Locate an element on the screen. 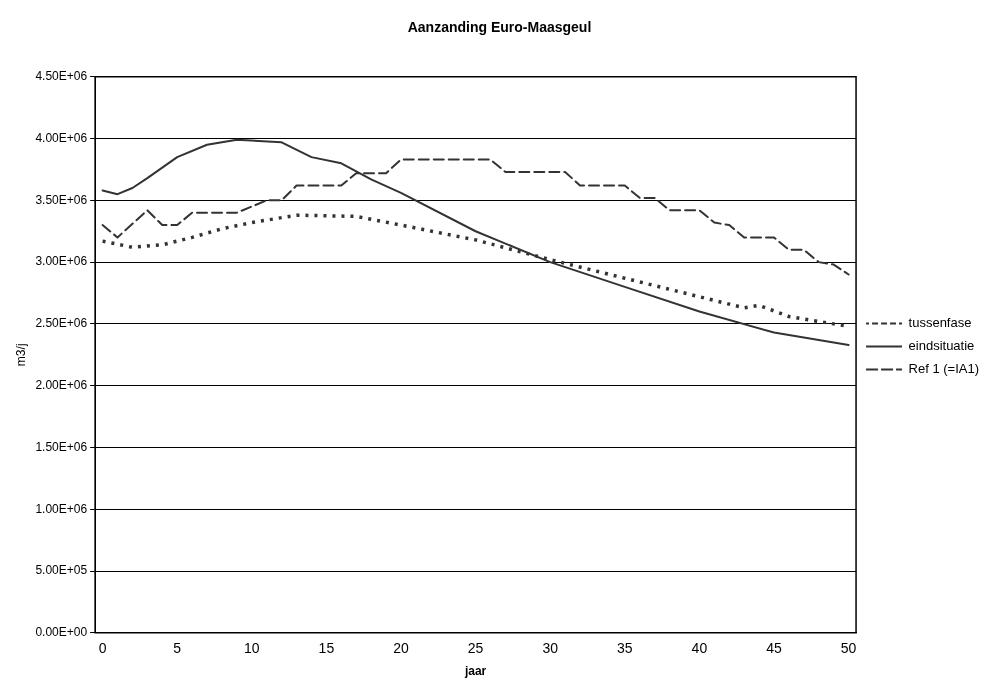  y-tick-label: 4.00E+06 is located at coordinates (61, 137).